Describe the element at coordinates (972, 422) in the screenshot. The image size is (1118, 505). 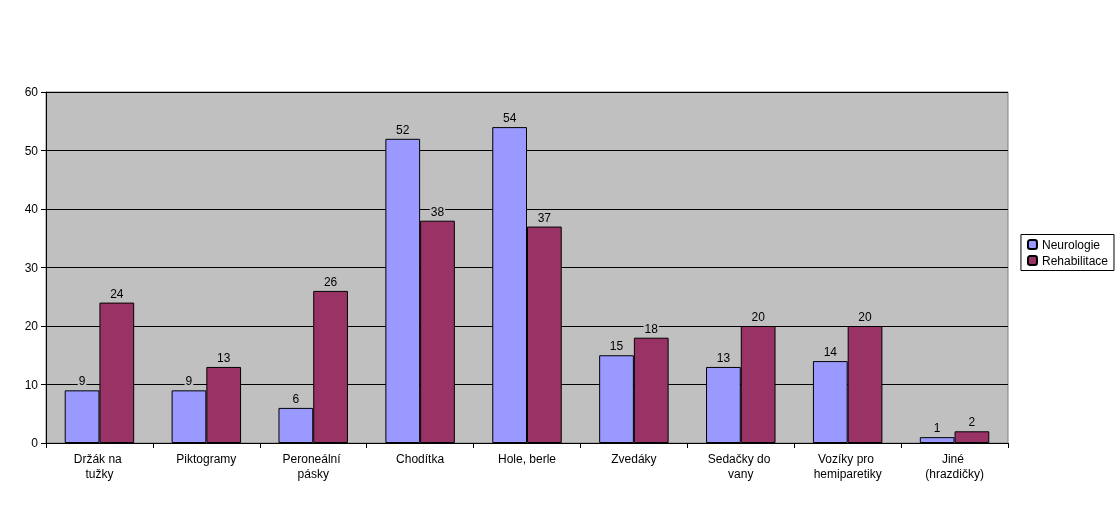
I see `data-label: 2` at that location.